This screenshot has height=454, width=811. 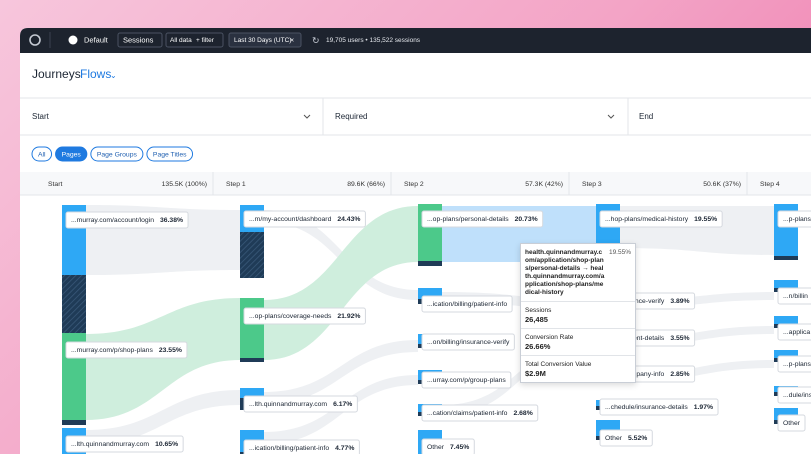 What do you see at coordinates (113, 75) in the screenshot?
I see `view-chevron: ⌄` at bounding box center [113, 75].